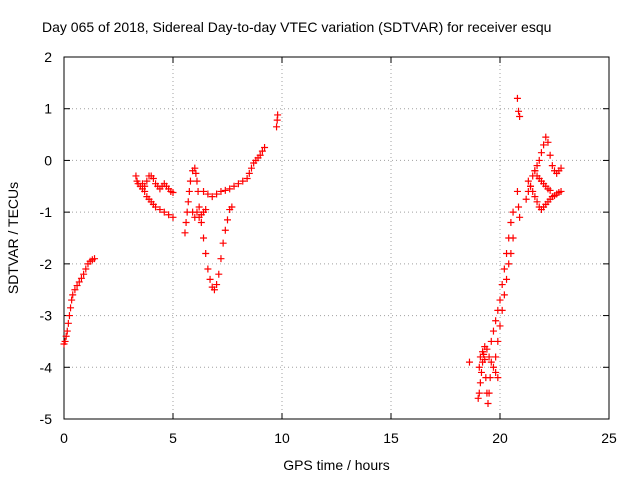 Image resolution: width=640 pixels, height=480 pixels. Describe the element at coordinates (391, 438) in the screenshot. I see `x-tick-label: 15` at that location.